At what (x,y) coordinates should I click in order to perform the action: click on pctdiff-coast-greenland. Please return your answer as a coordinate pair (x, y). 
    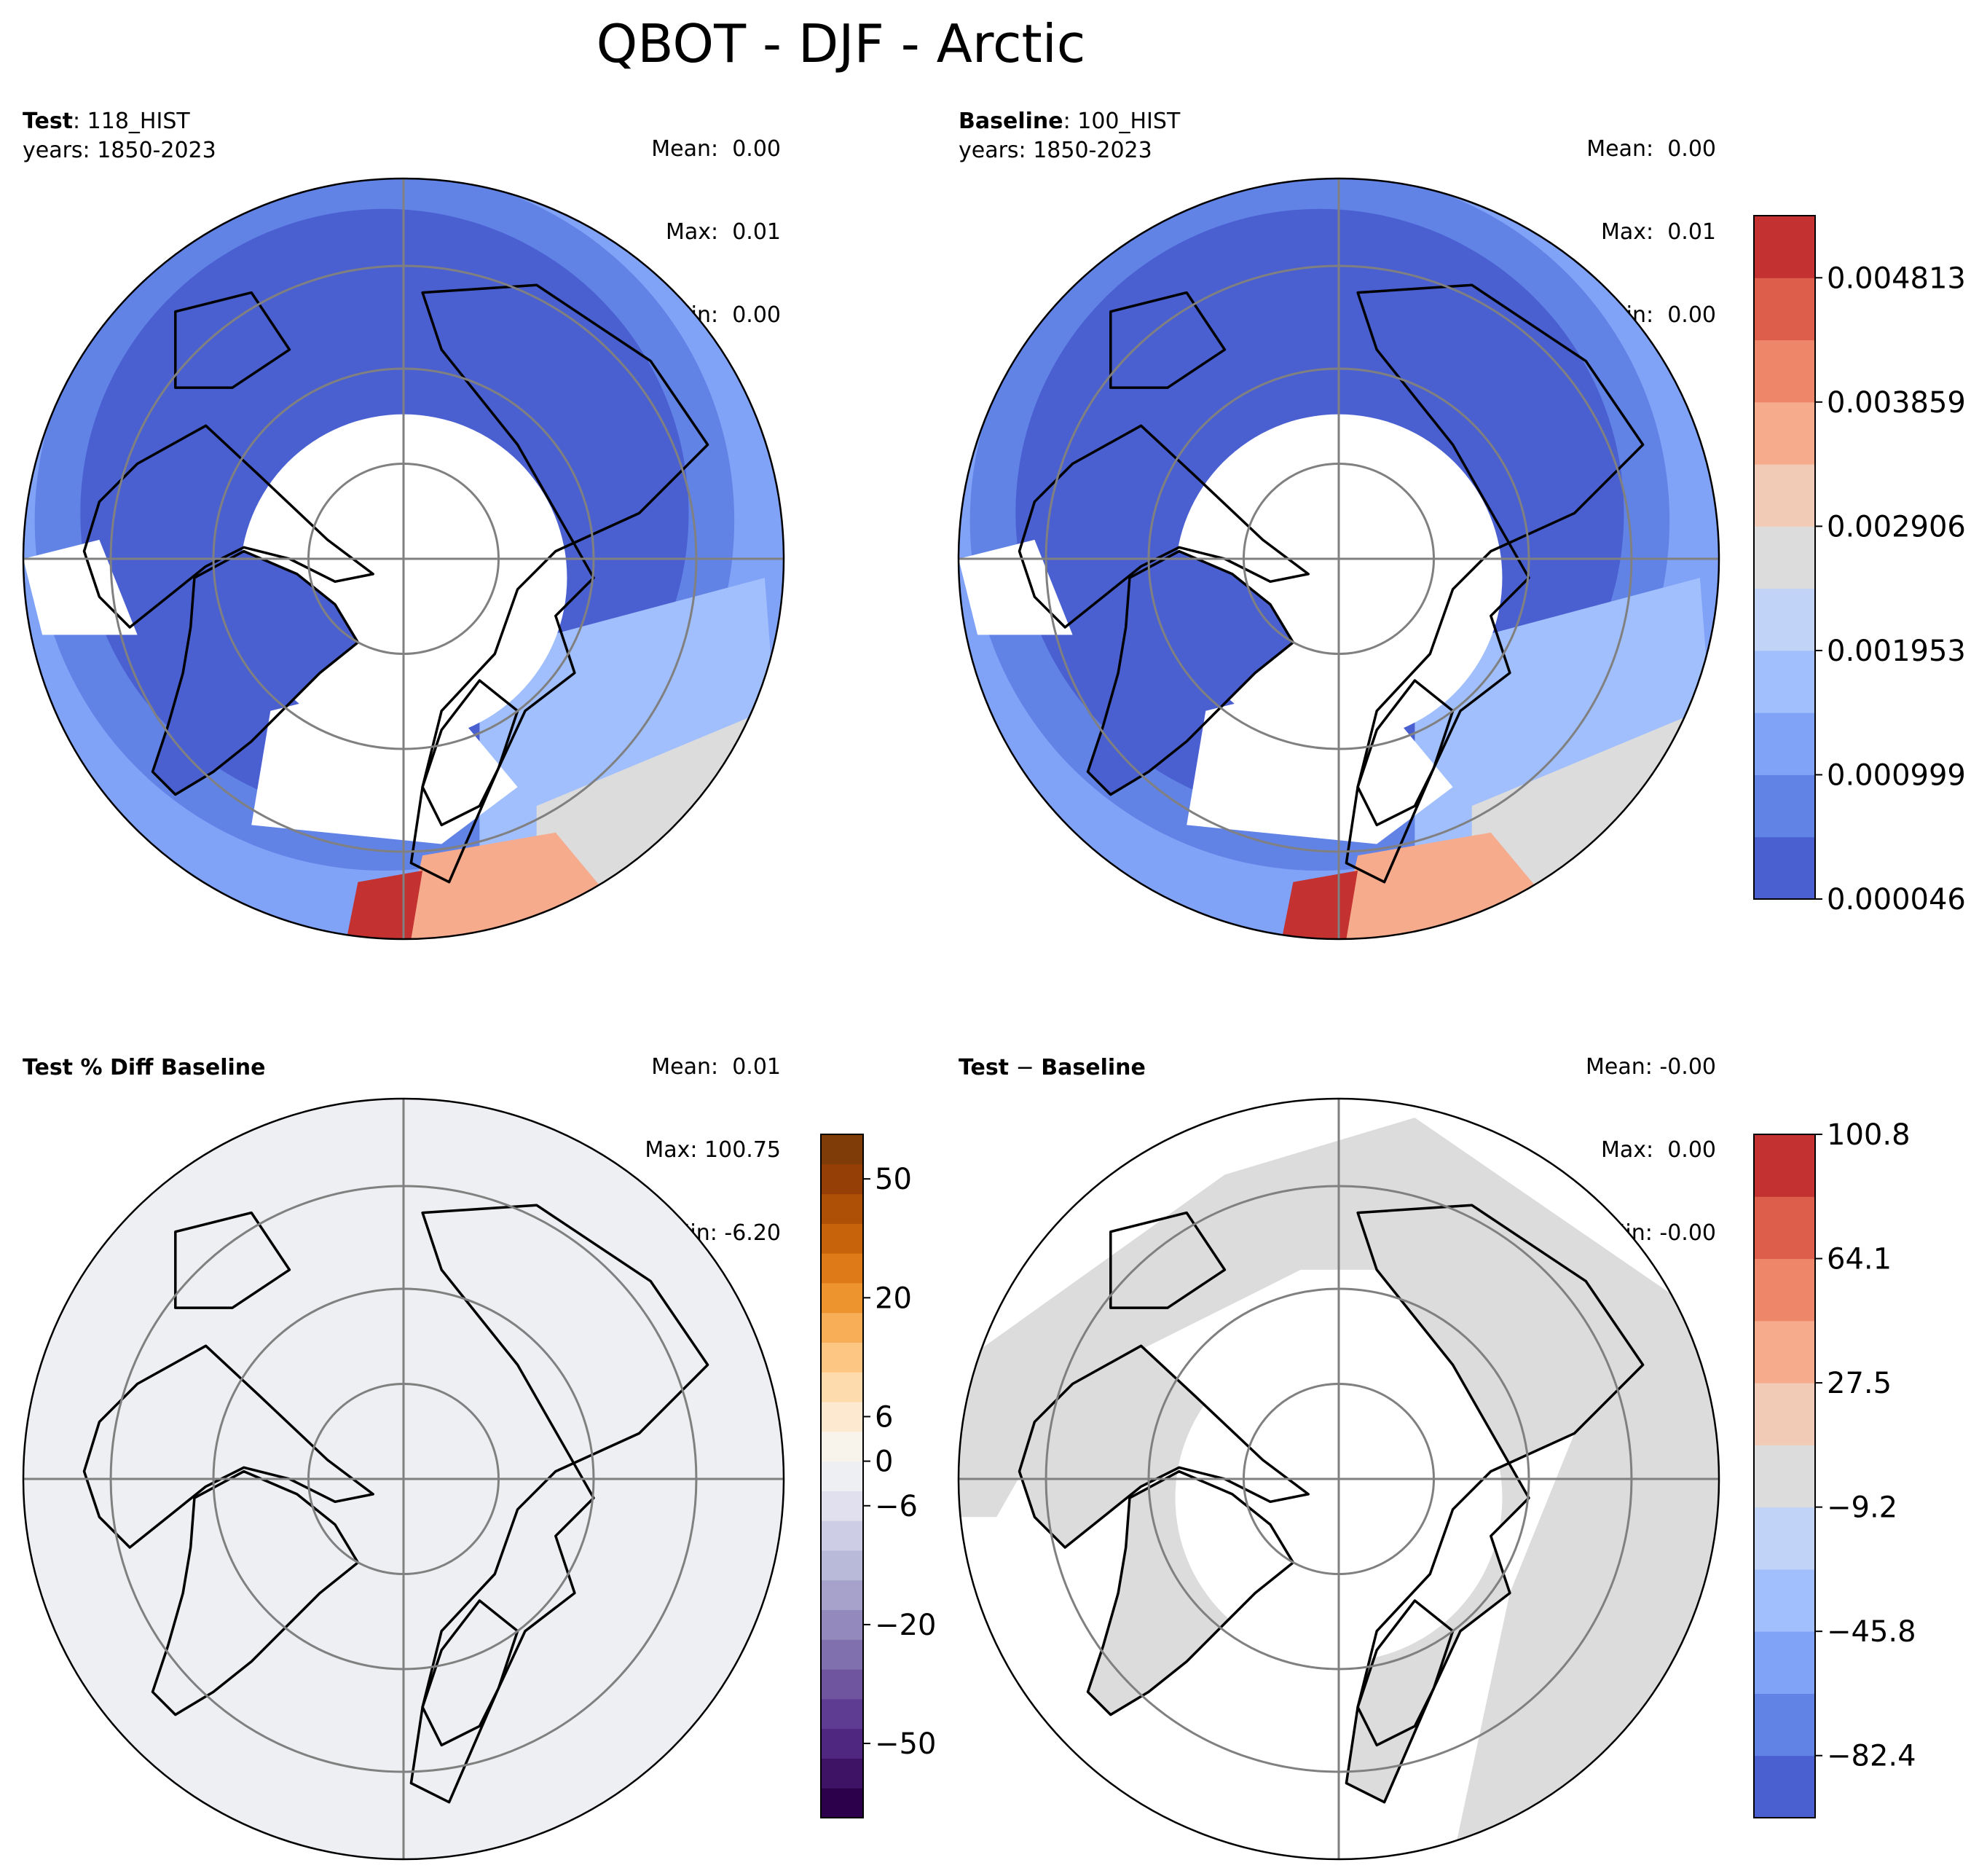
    Looking at the image, I should click on (255, 1592).